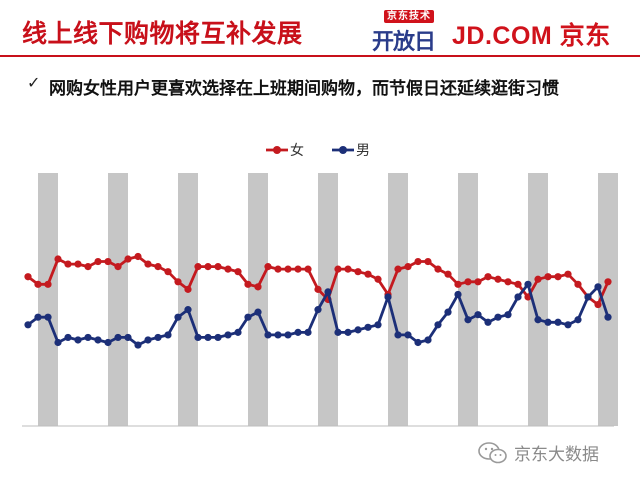  What do you see at coordinates (318, 150) in the screenshot?
I see `chart-legend: 女男` at bounding box center [318, 150].